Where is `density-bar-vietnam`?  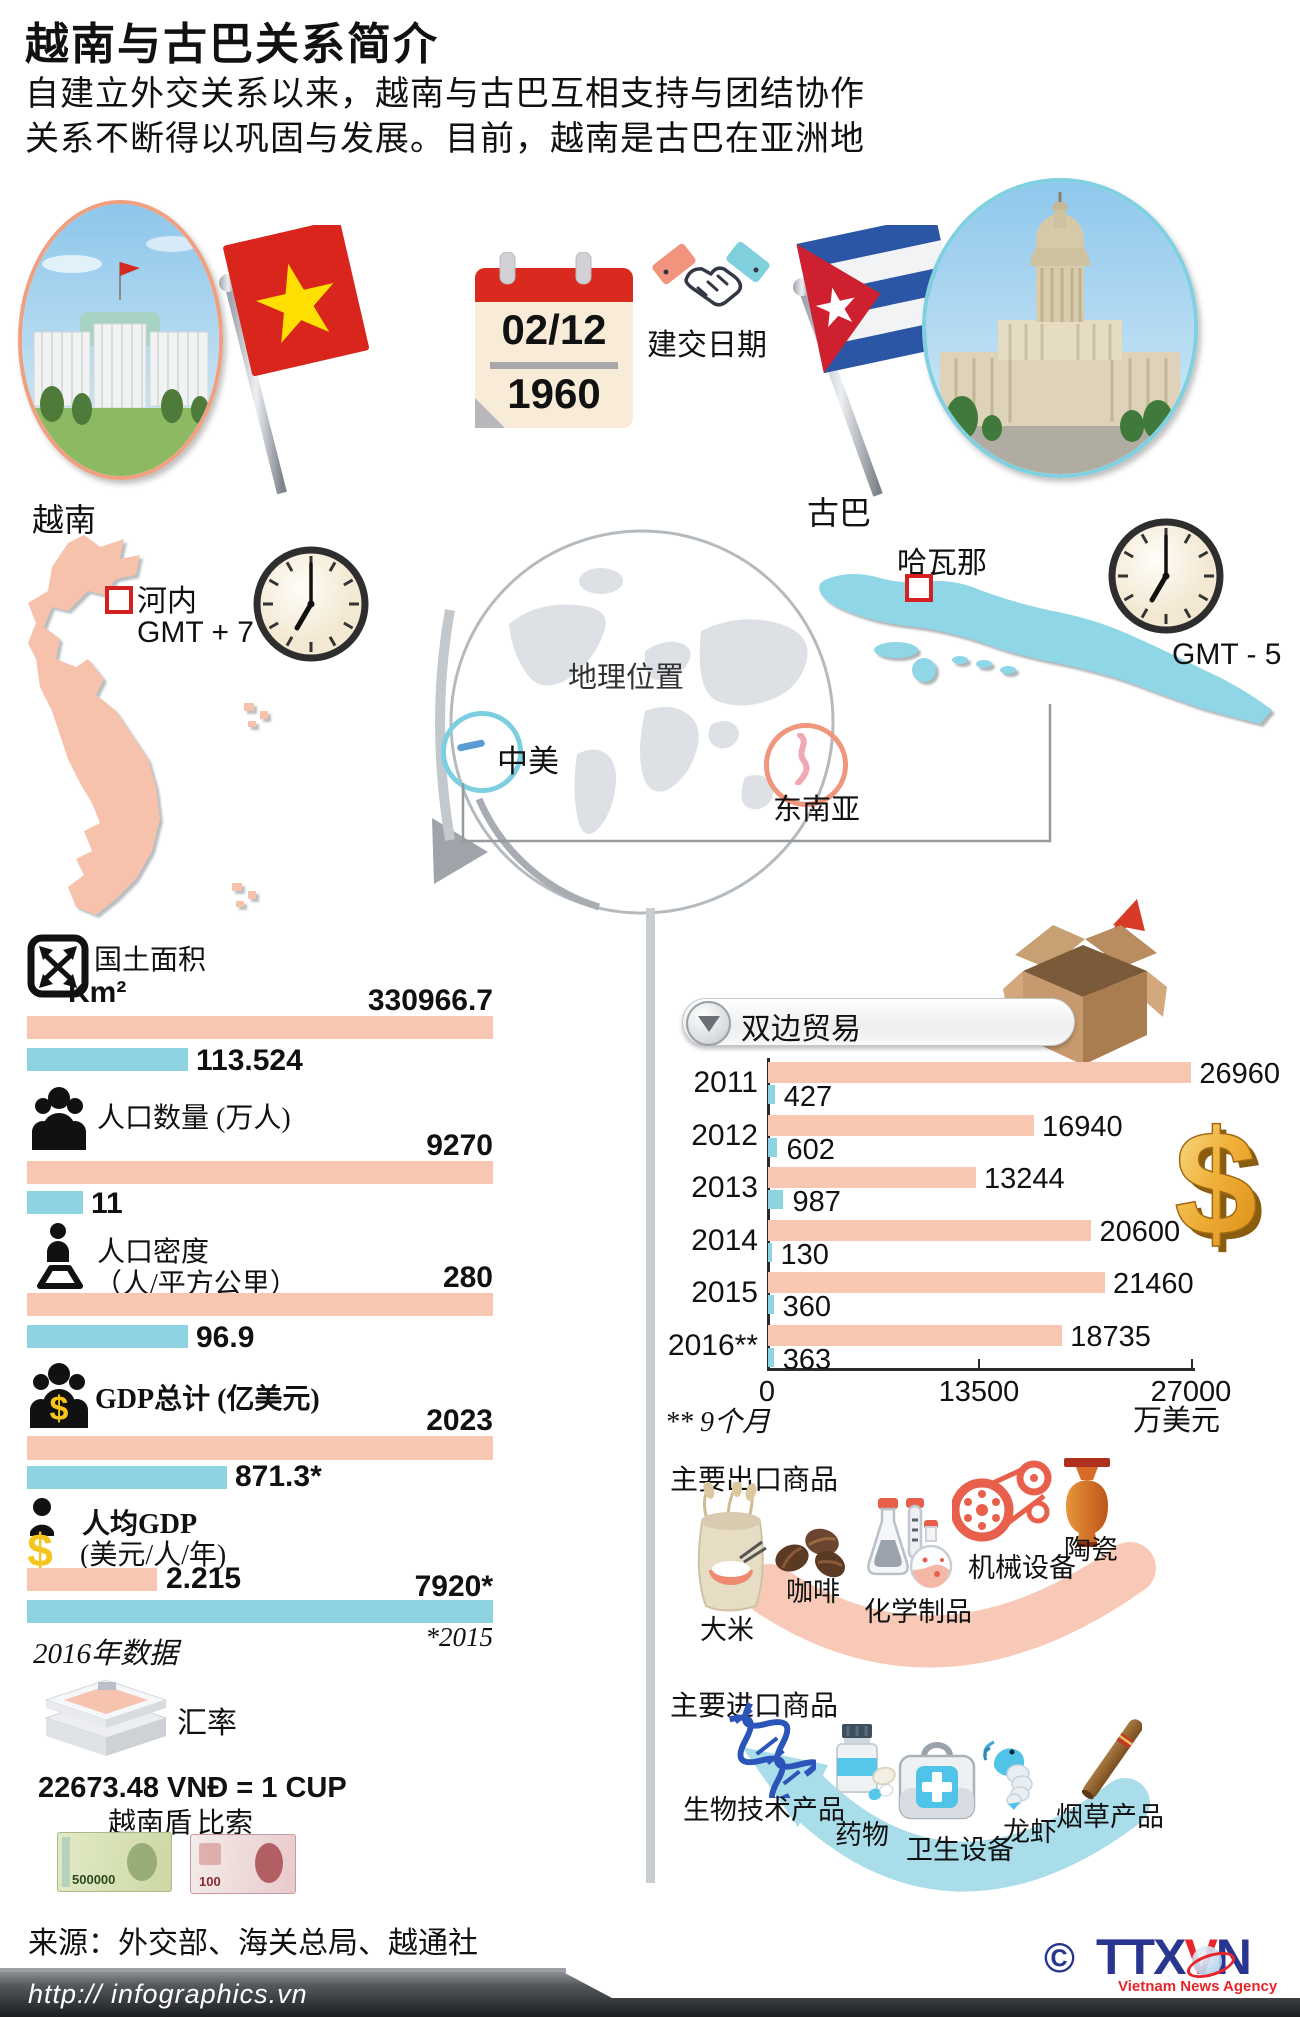 density-bar-vietnam is located at coordinates (260, 1304).